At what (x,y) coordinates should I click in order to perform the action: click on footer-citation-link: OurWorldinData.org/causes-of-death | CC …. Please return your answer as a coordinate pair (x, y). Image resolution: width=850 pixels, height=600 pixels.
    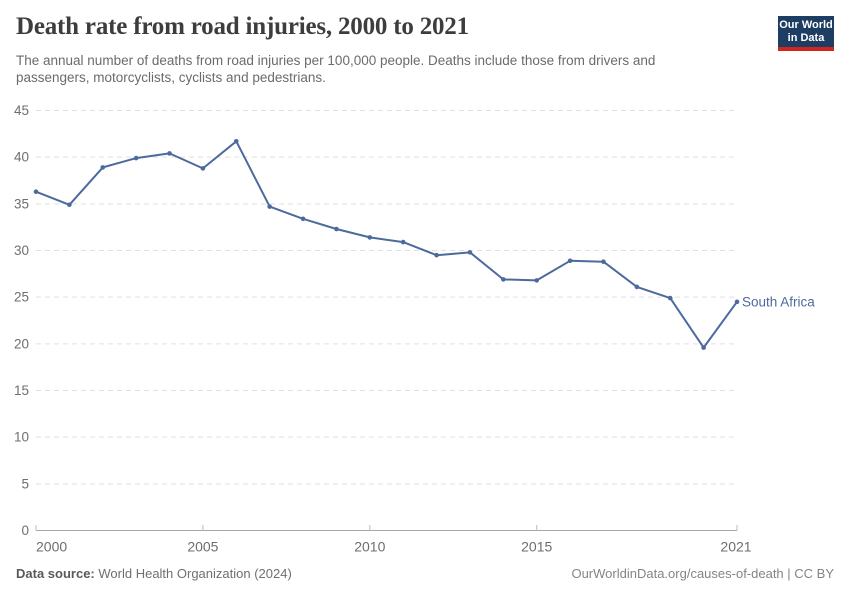
    Looking at the image, I should click on (702, 573).